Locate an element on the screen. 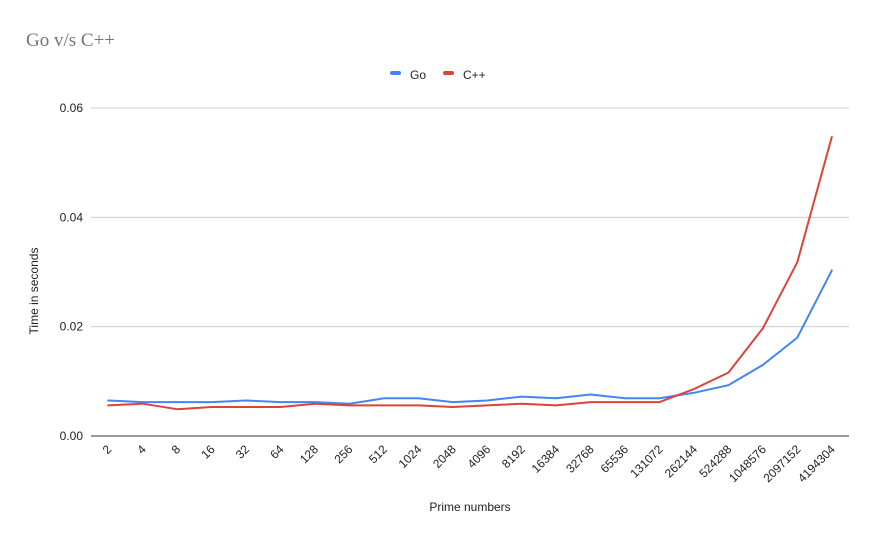  legend-label-cpp: C++ is located at coordinates (474, 75).